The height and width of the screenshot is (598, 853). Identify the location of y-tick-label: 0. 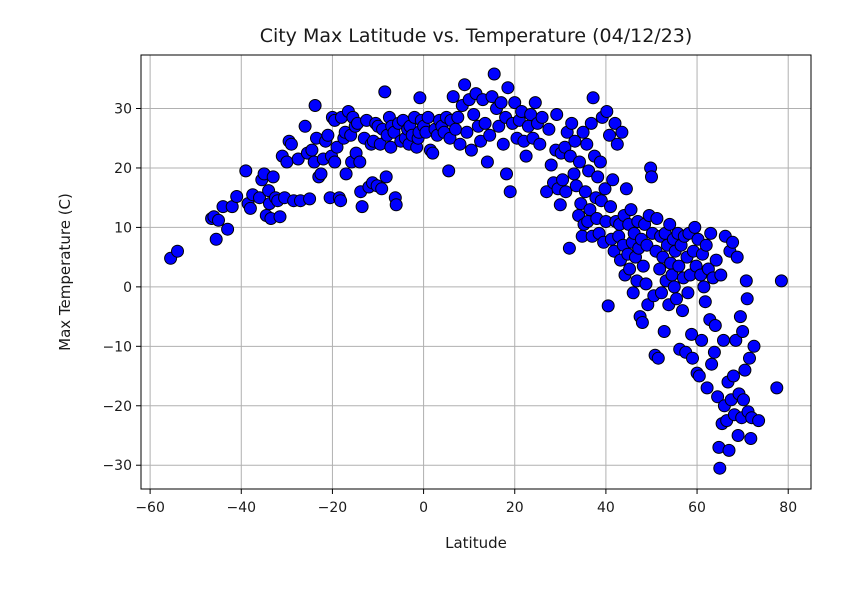
(127, 288).